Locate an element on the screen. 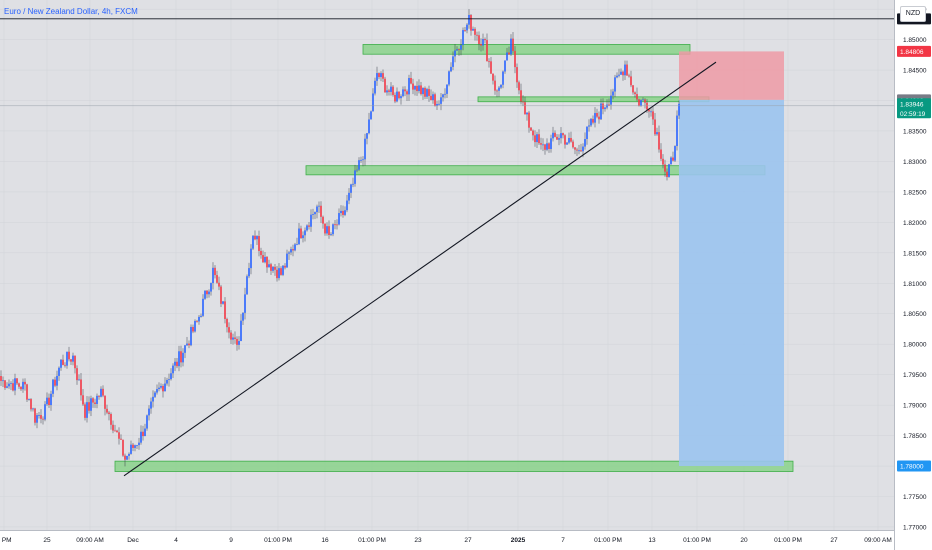 This screenshot has height=550, width=932. x-tick-label: 25 is located at coordinates (47, 540).